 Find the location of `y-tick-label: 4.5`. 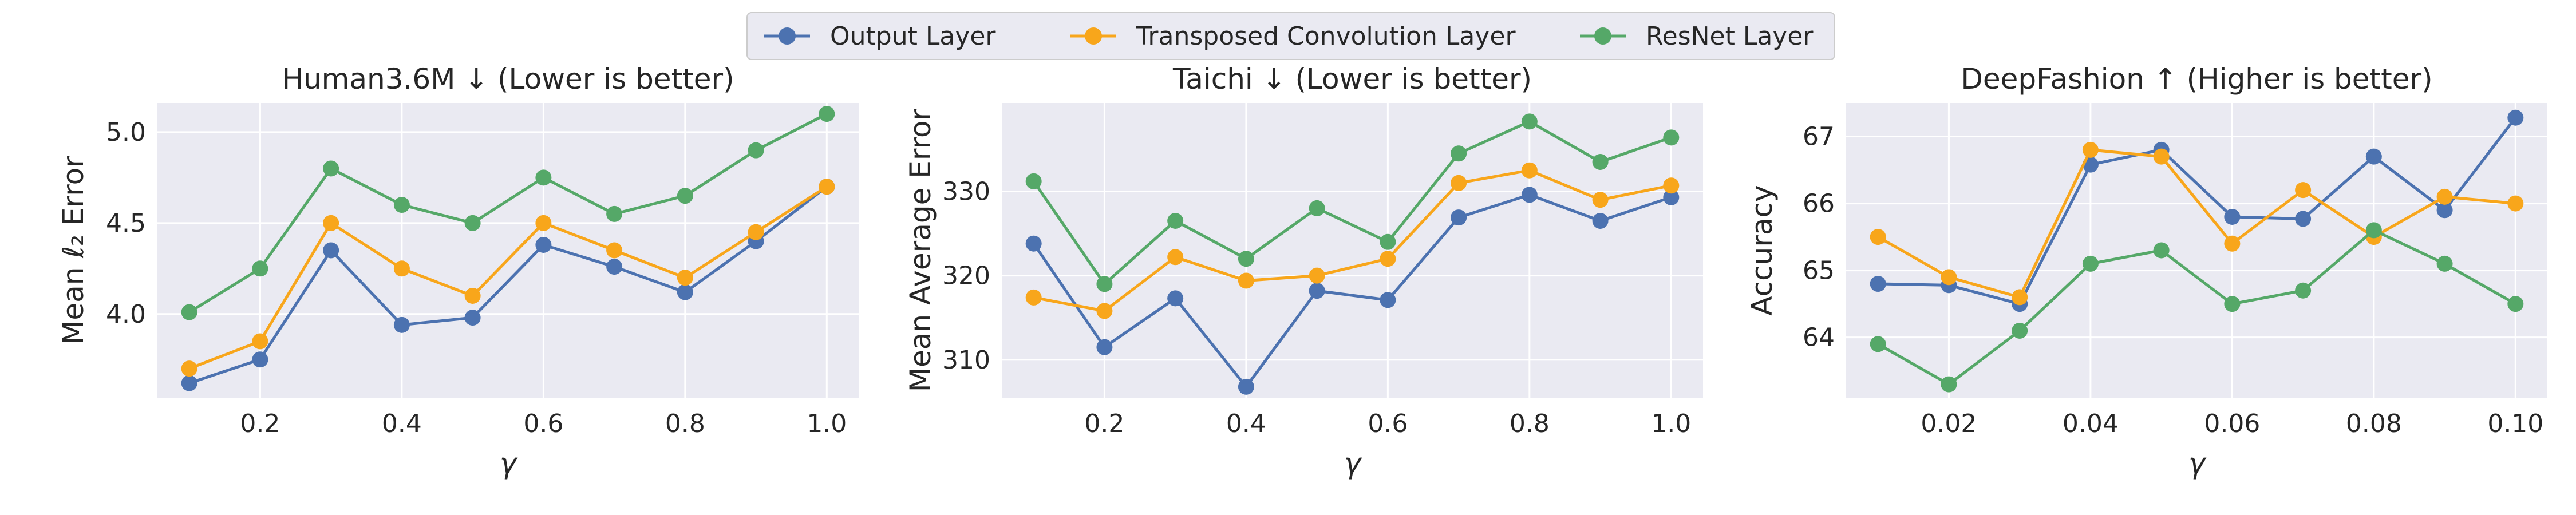

y-tick-label: 4.5 is located at coordinates (126, 223).